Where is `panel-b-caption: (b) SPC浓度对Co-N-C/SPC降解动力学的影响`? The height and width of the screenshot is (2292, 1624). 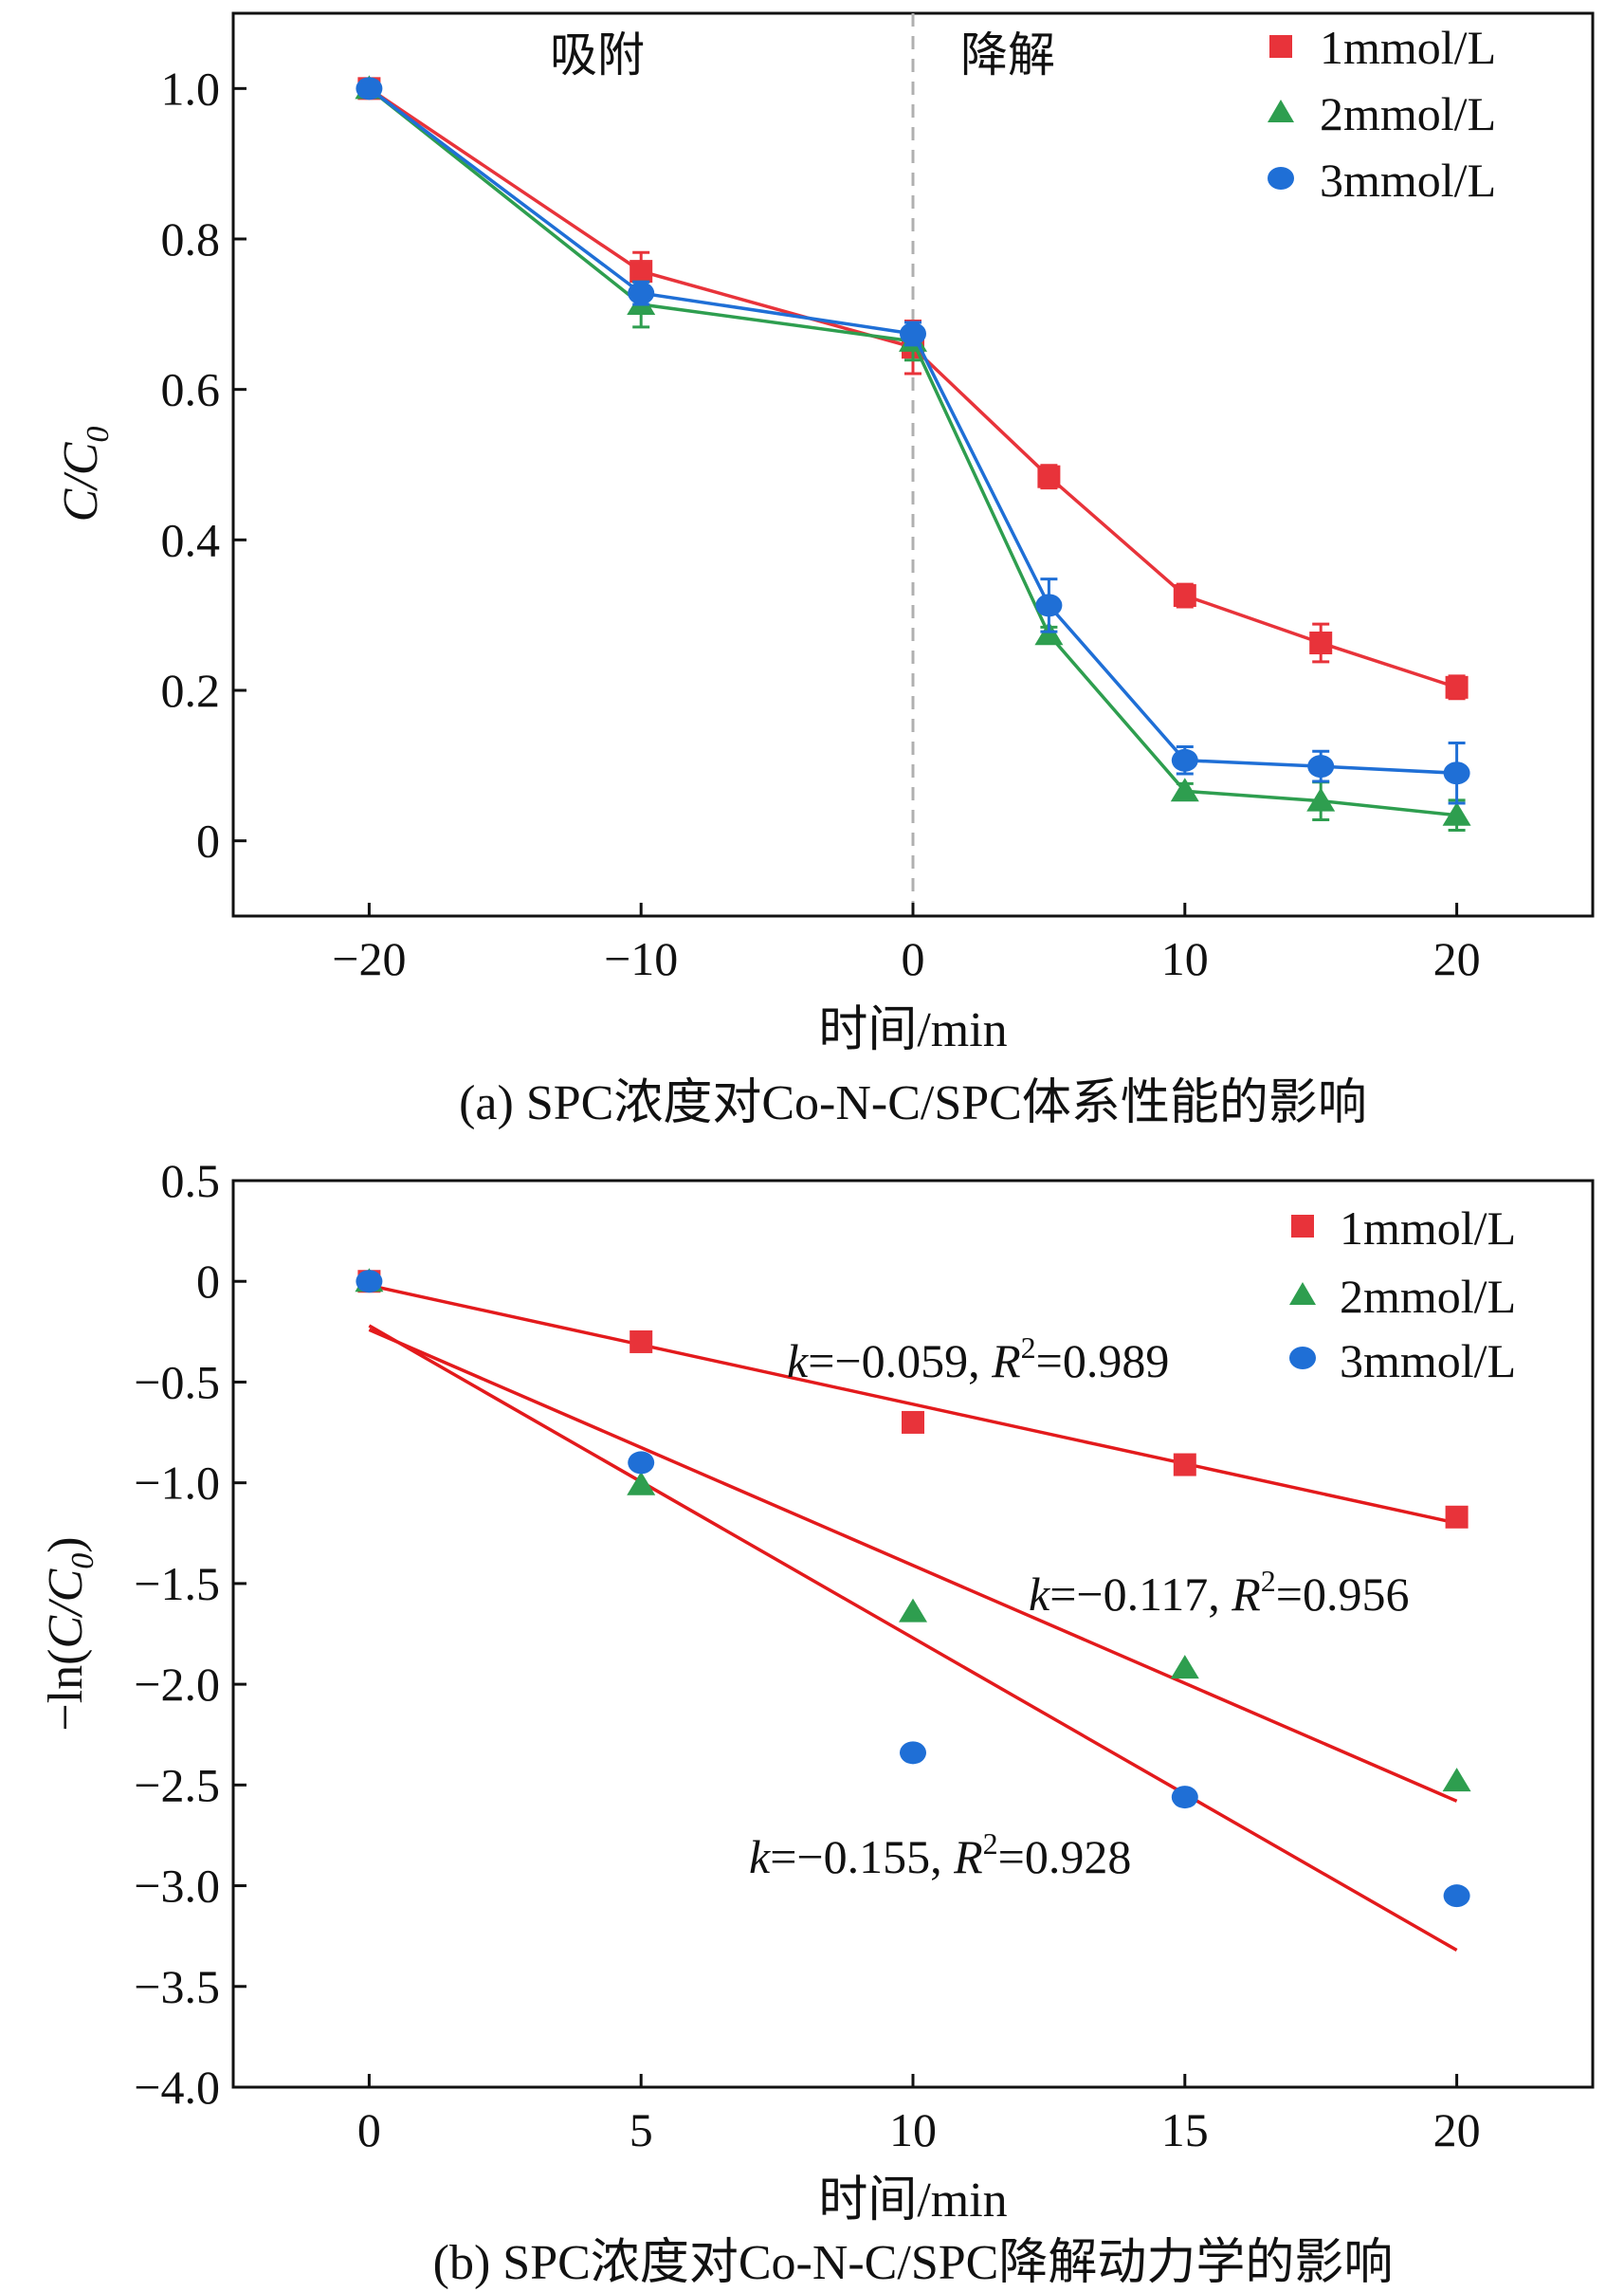
panel-b-caption: (b) SPC浓度对Co-N-C/SPC降解动力学的影响 is located at coordinates (913, 2263).